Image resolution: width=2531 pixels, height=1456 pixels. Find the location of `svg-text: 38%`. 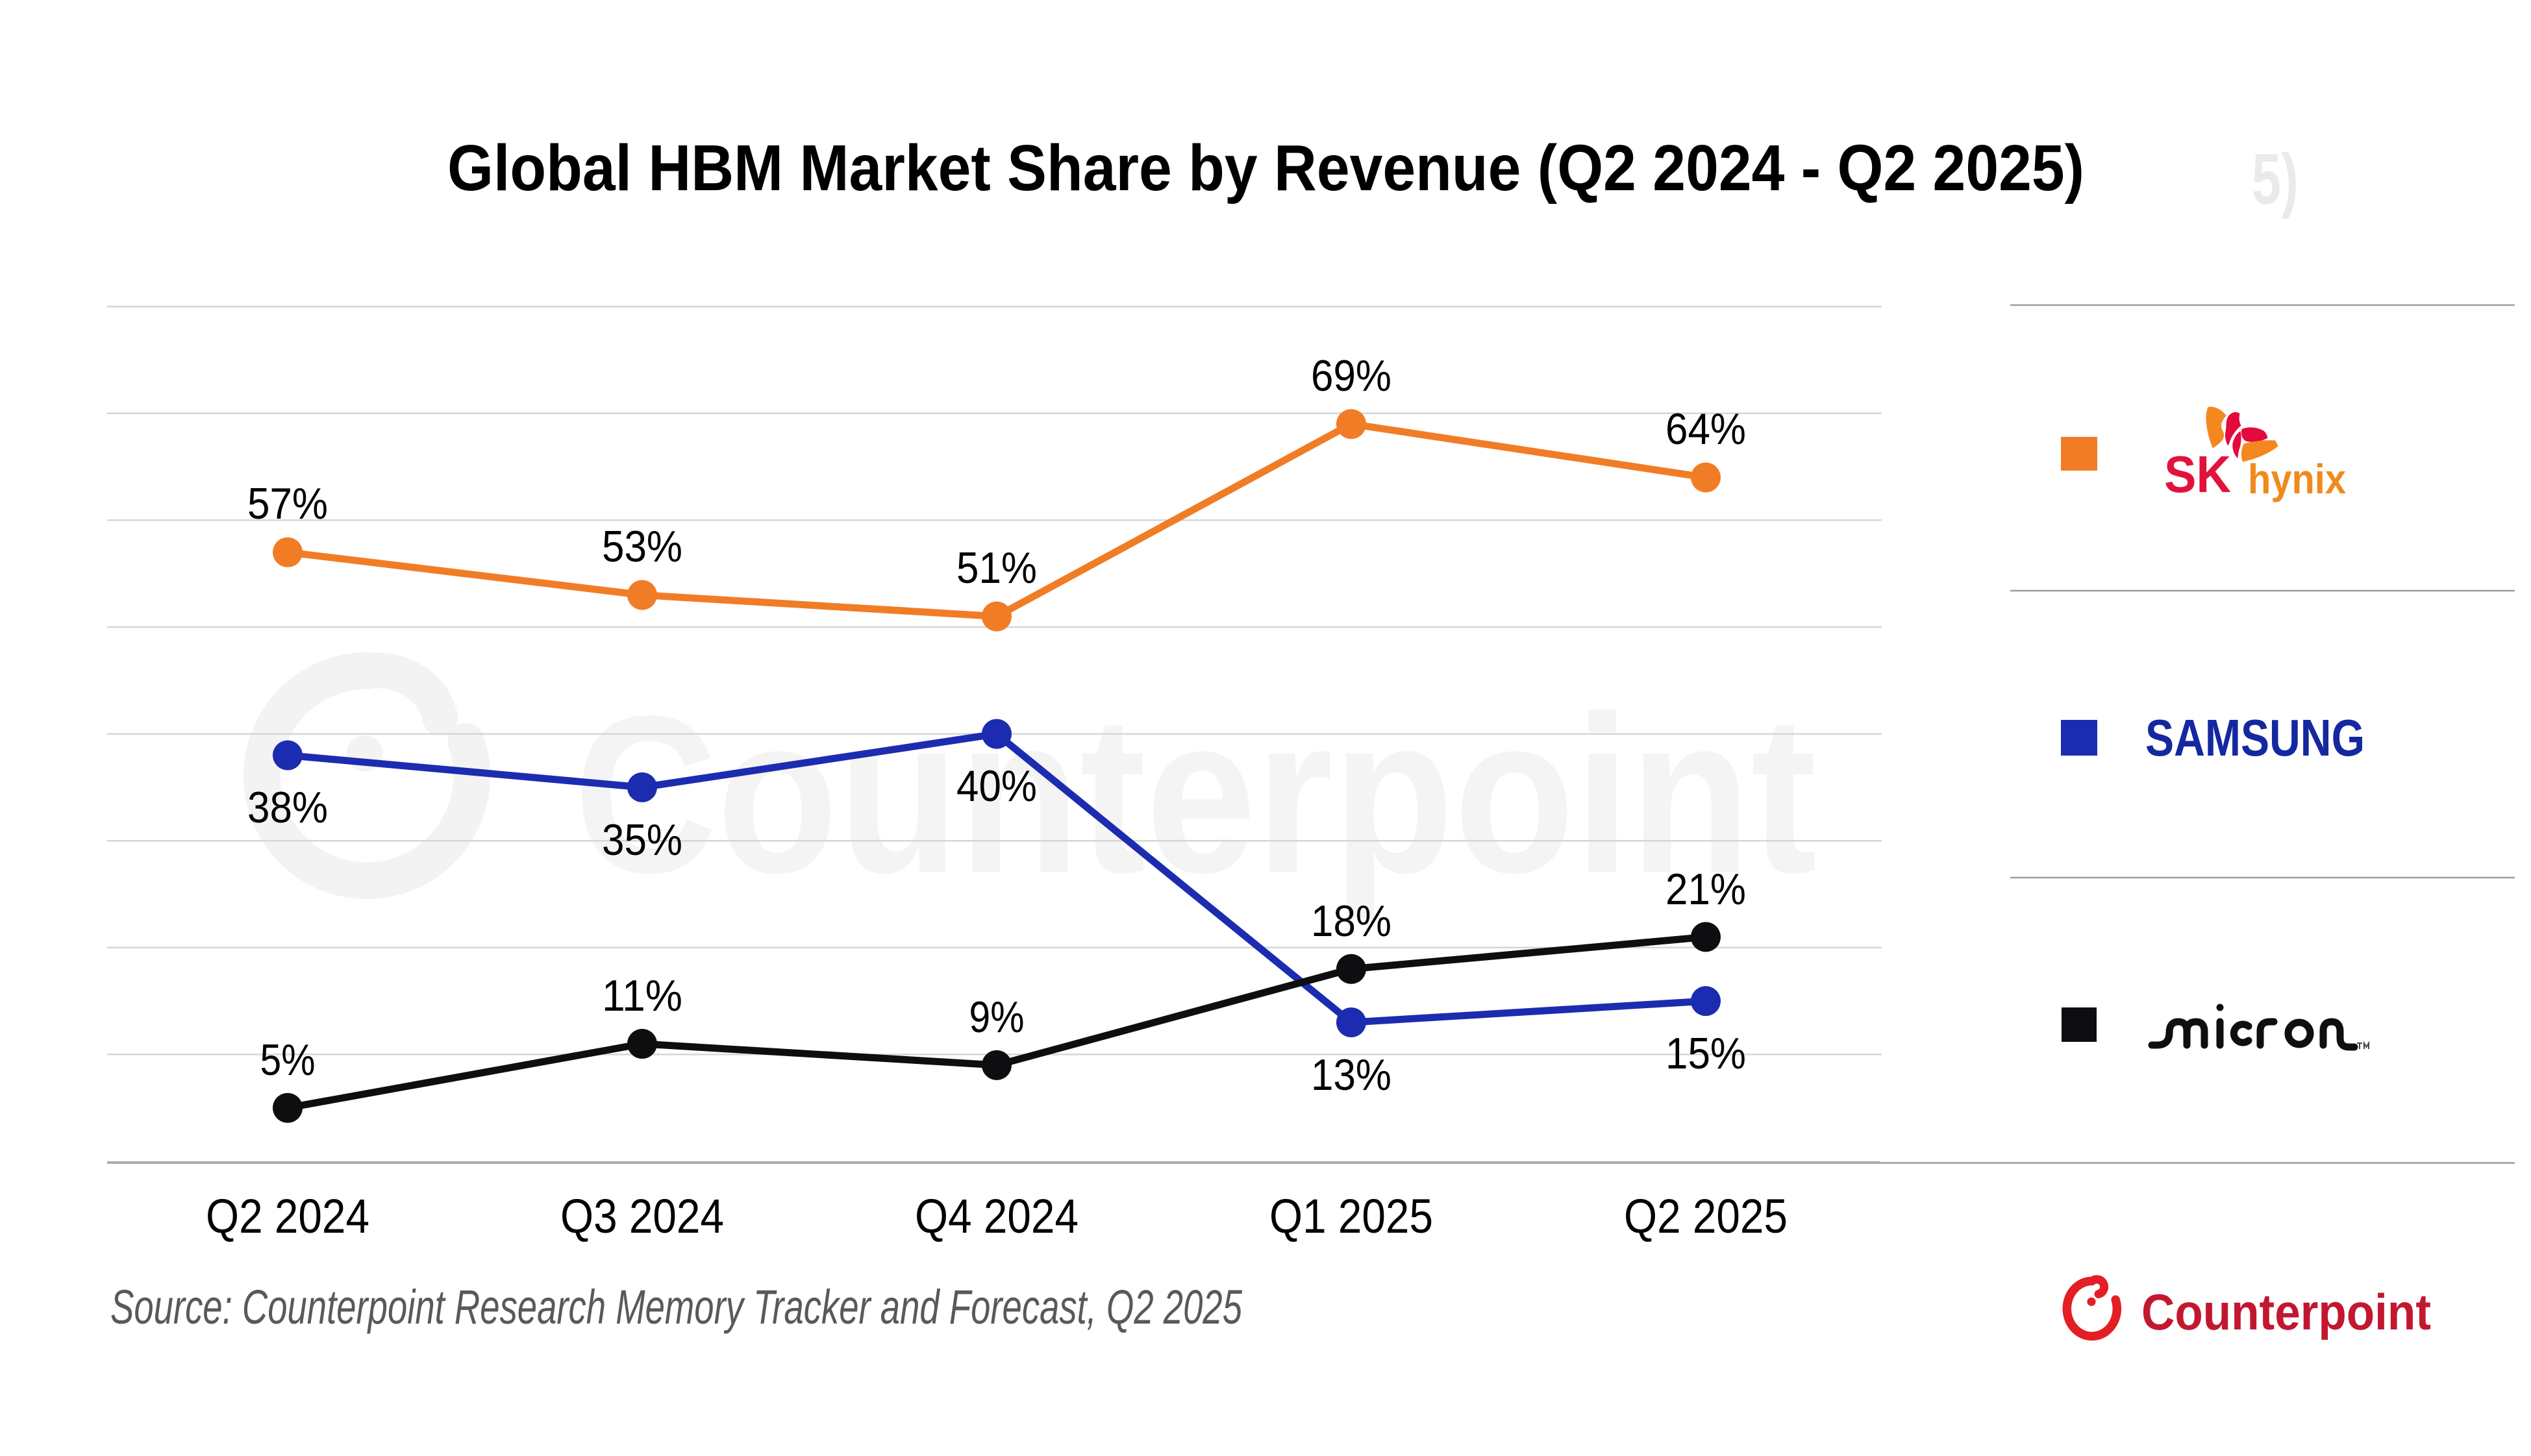

svg-text: 38% is located at coordinates (287, 807).